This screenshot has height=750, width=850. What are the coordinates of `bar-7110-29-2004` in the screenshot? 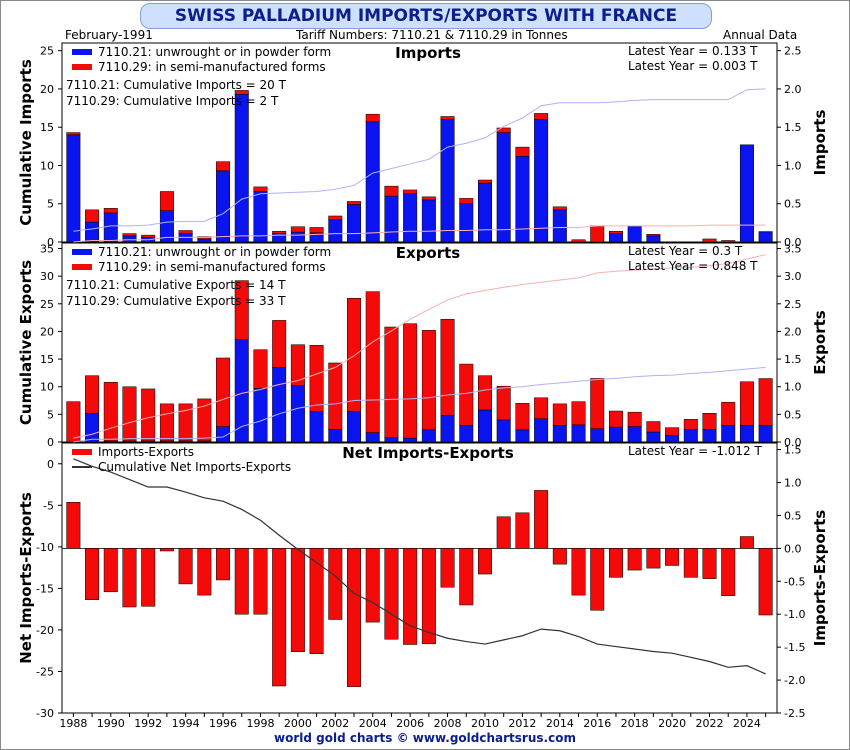 It's located at (372, 362).